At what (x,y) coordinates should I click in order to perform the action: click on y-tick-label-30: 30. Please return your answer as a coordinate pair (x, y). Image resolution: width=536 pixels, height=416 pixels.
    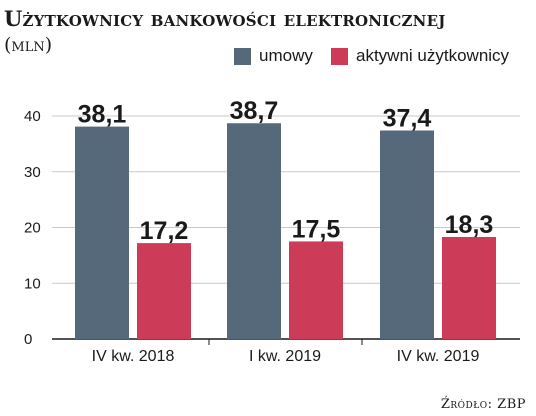
    Looking at the image, I should click on (32, 172).